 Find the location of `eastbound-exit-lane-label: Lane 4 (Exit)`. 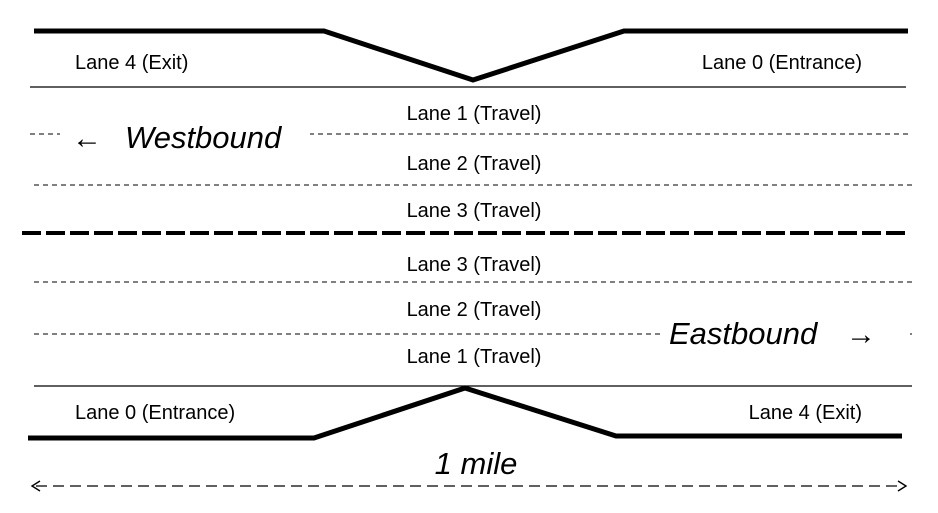

eastbound-exit-lane-label: Lane 4 (Exit) is located at coordinates (805, 413).